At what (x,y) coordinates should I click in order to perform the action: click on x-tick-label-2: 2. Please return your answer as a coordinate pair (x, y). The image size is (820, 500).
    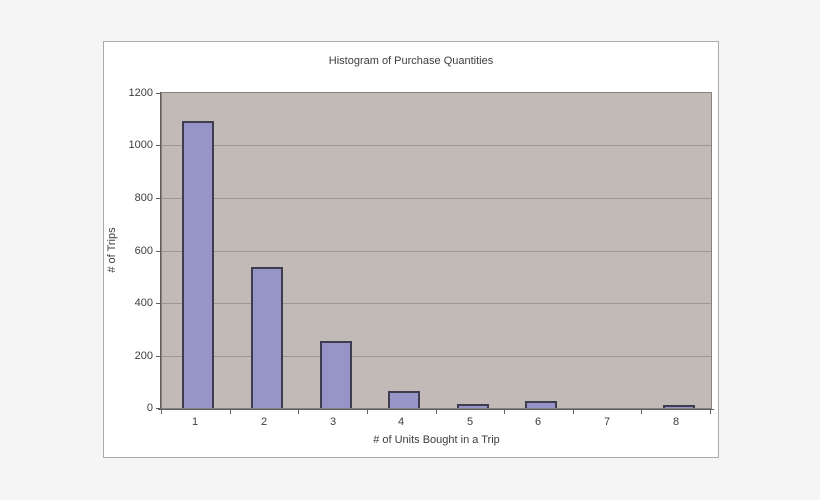
    Looking at the image, I should click on (264, 422).